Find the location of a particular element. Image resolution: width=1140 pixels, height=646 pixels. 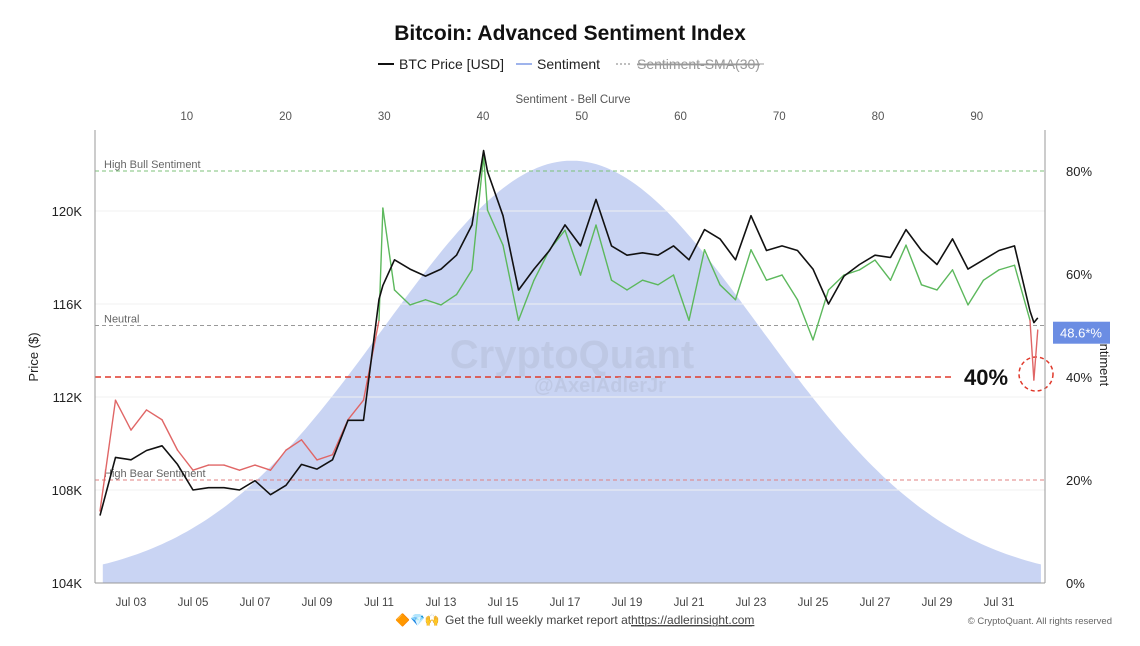

footer-link: https://adlerinsight.com is located at coordinates (692, 620).